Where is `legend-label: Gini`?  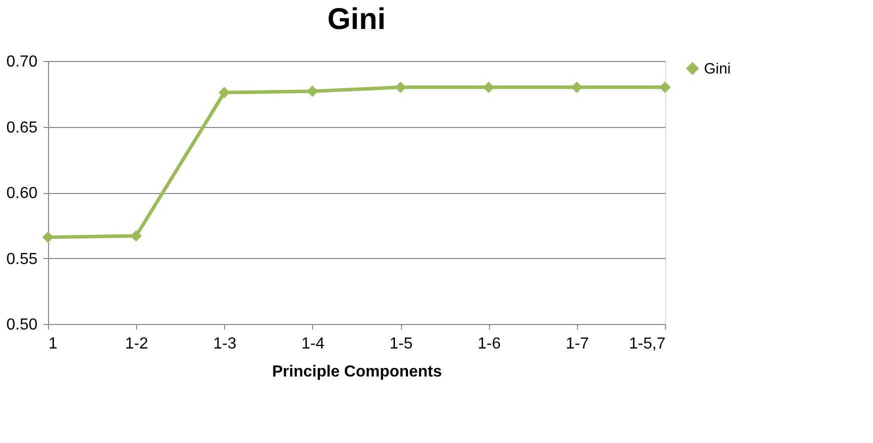 legend-label: Gini is located at coordinates (717, 69).